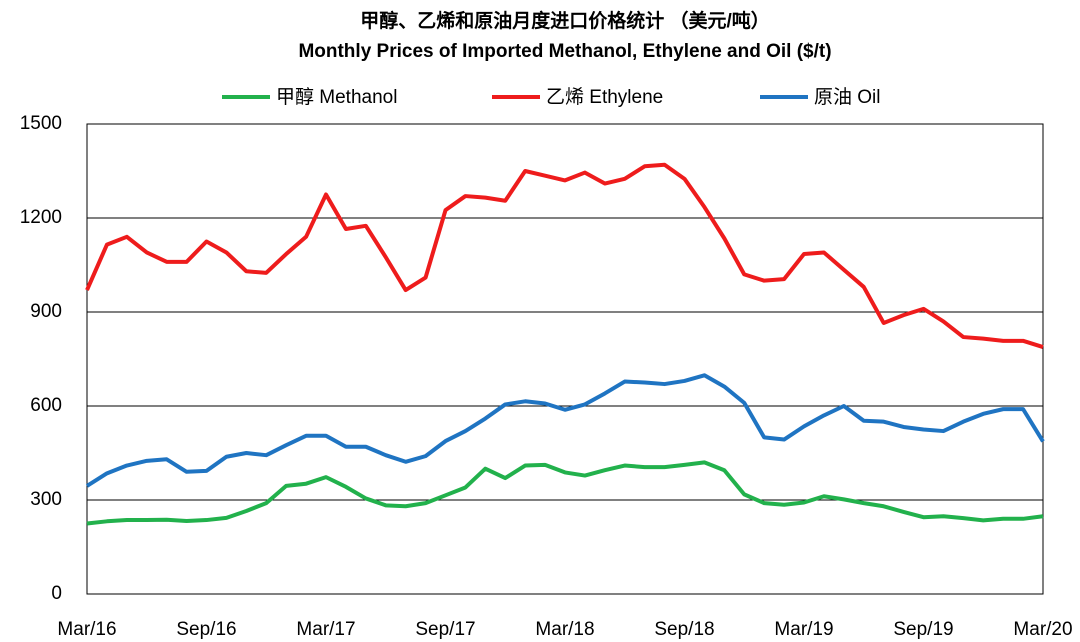 The width and height of the screenshot is (1080, 642). Describe the element at coordinates (325, 629) in the screenshot. I see `x-tick-label: Mar/17` at that location.